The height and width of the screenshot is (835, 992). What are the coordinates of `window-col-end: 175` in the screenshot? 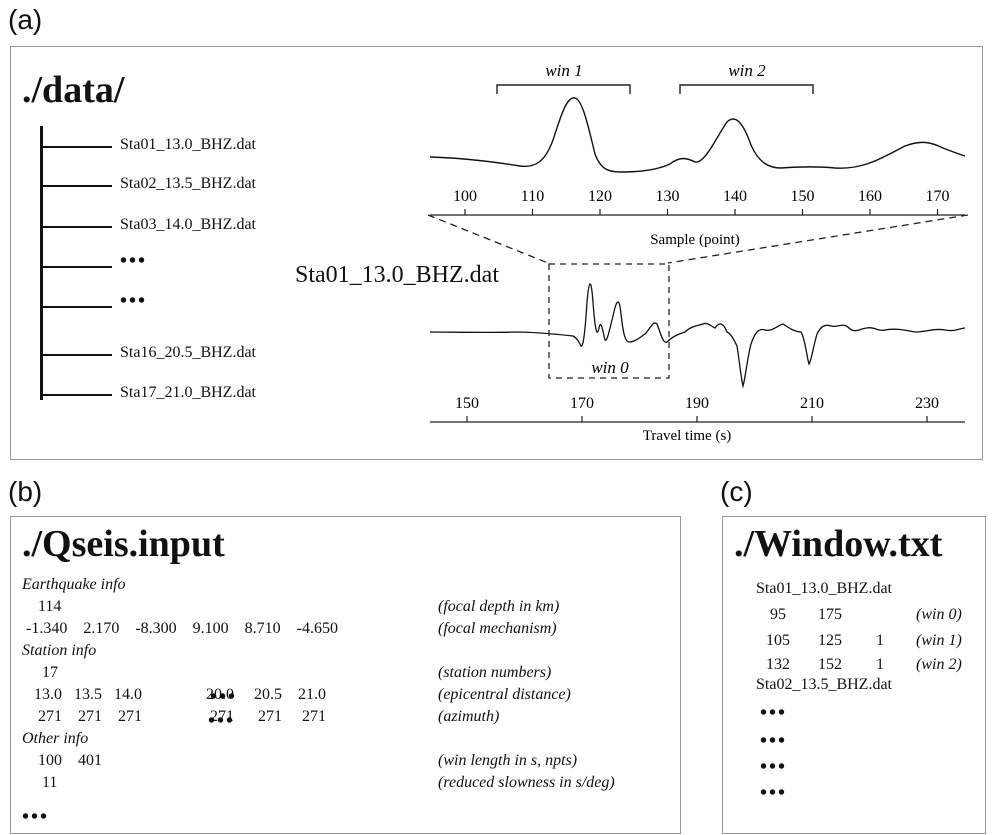 It's located at (830, 614).